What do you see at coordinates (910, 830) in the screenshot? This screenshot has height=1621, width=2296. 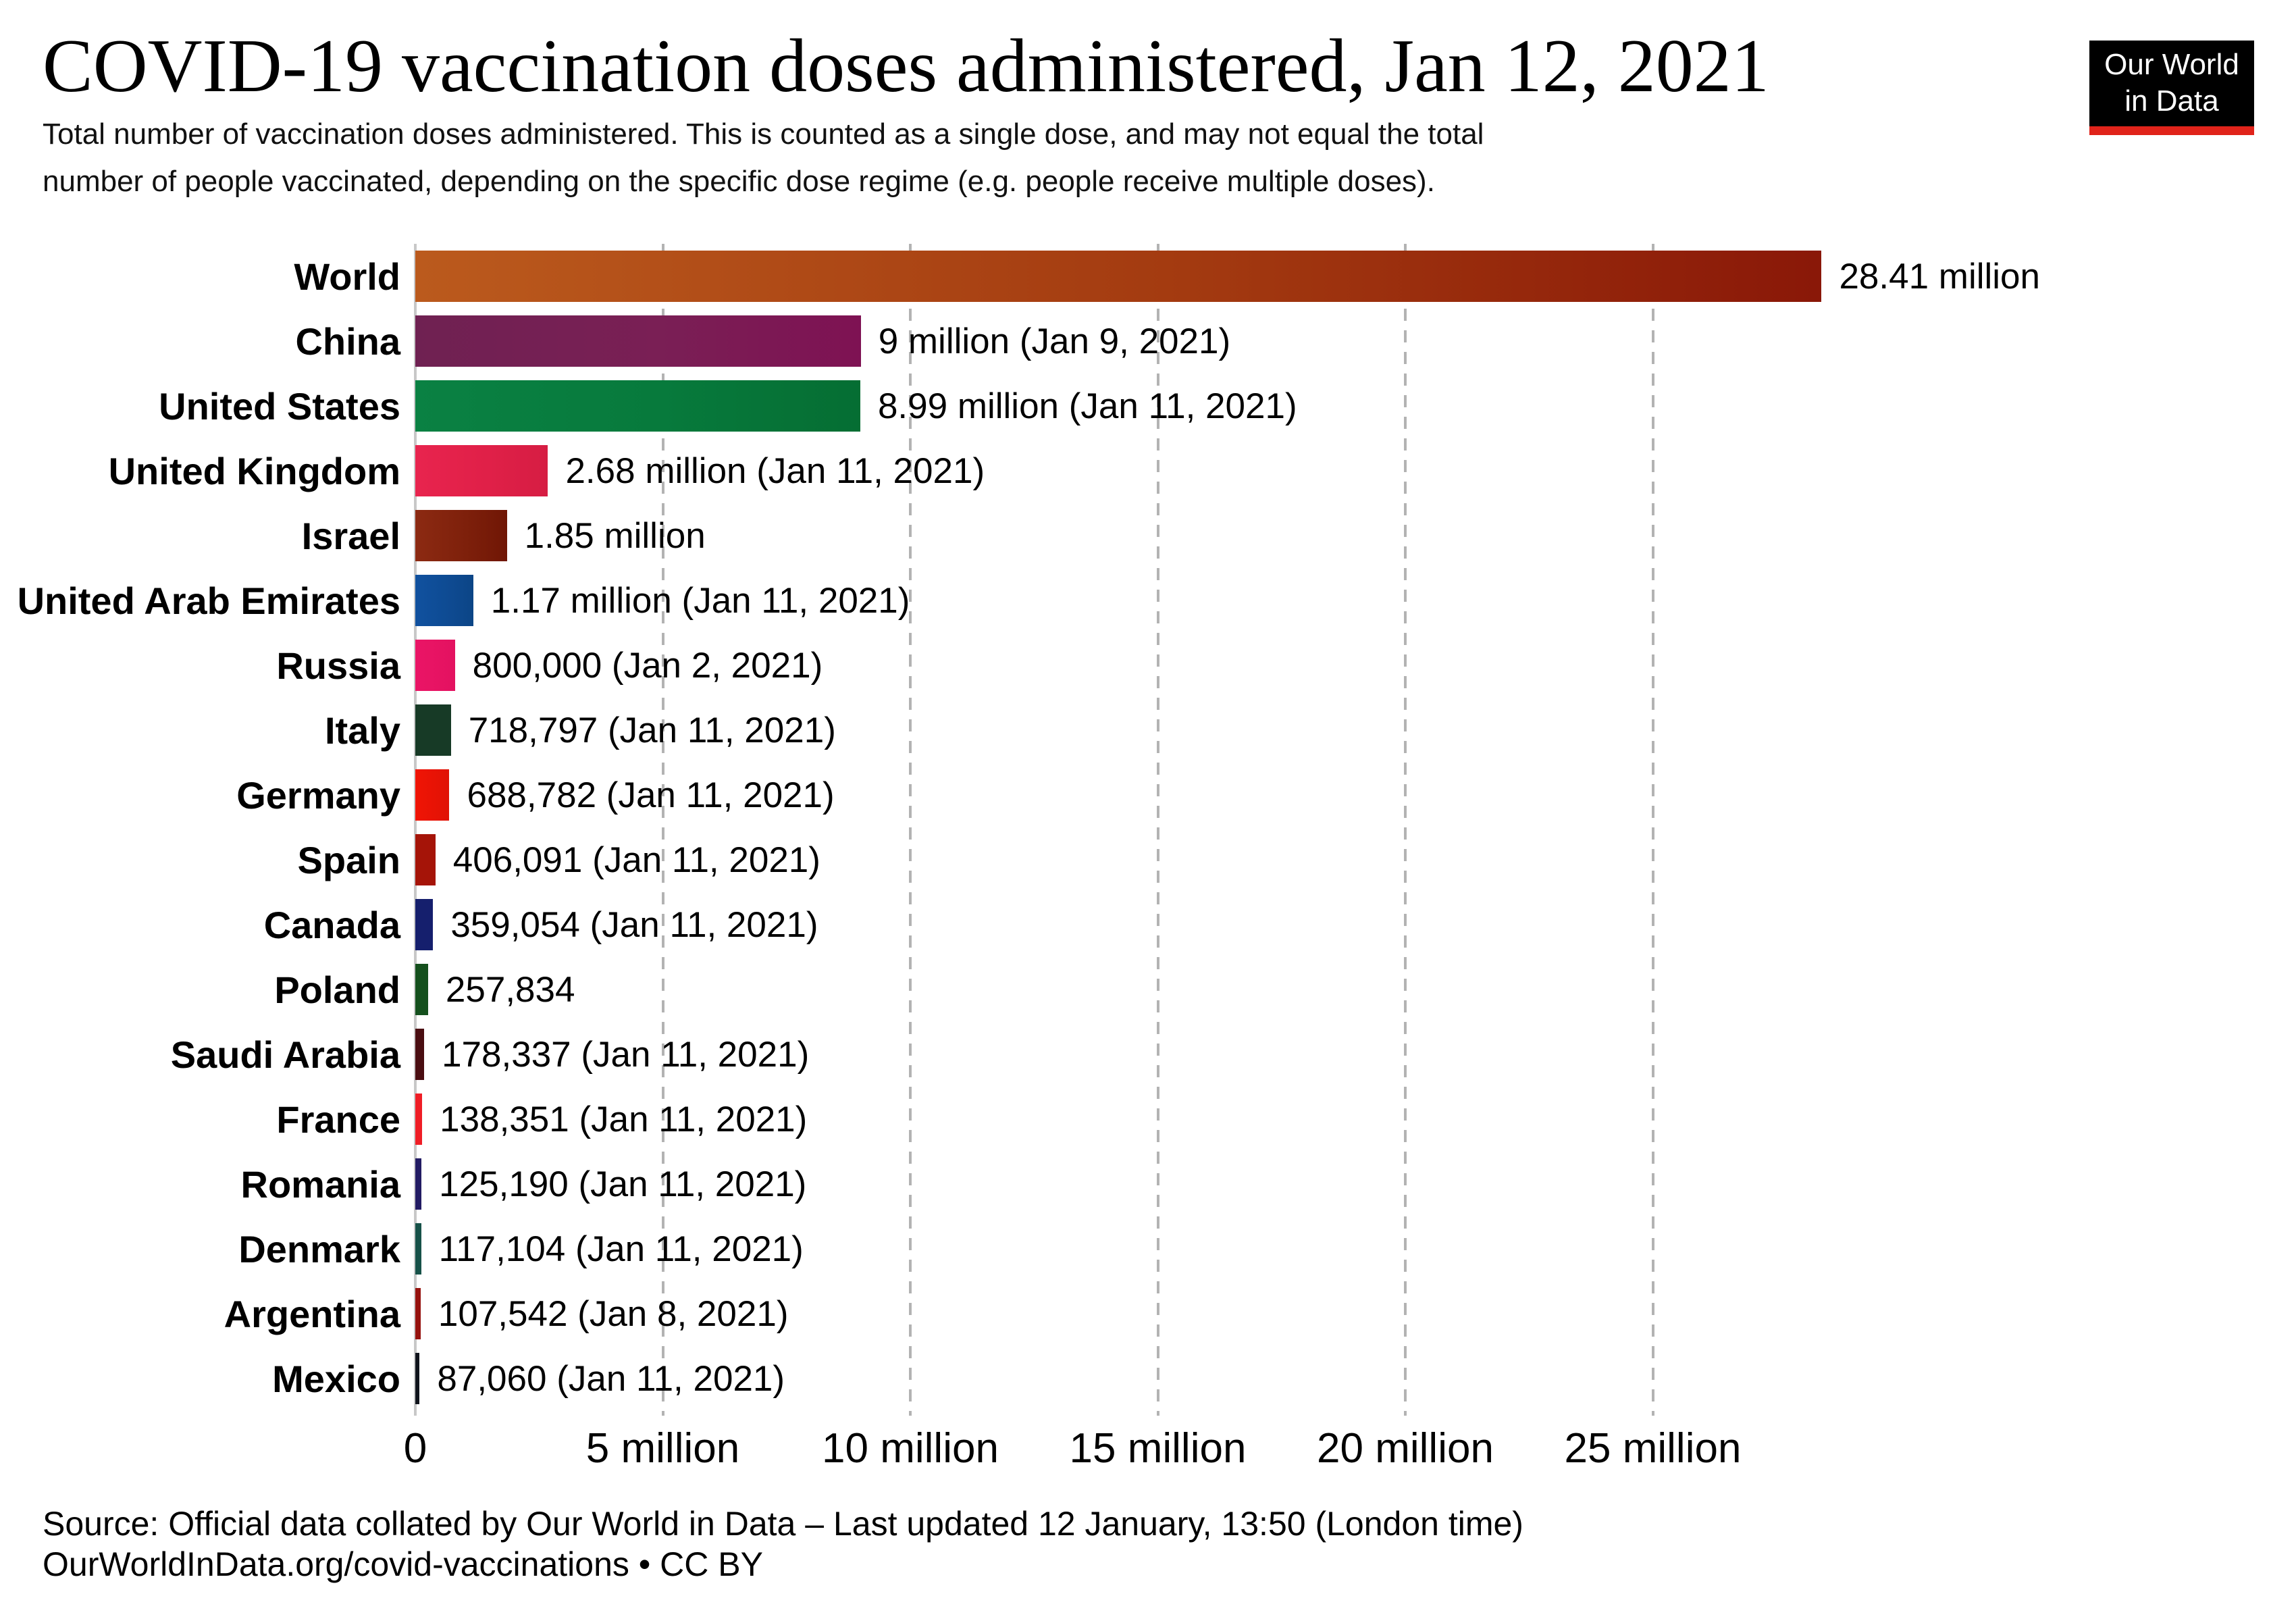 I see `gridline-10-million` at bounding box center [910, 830].